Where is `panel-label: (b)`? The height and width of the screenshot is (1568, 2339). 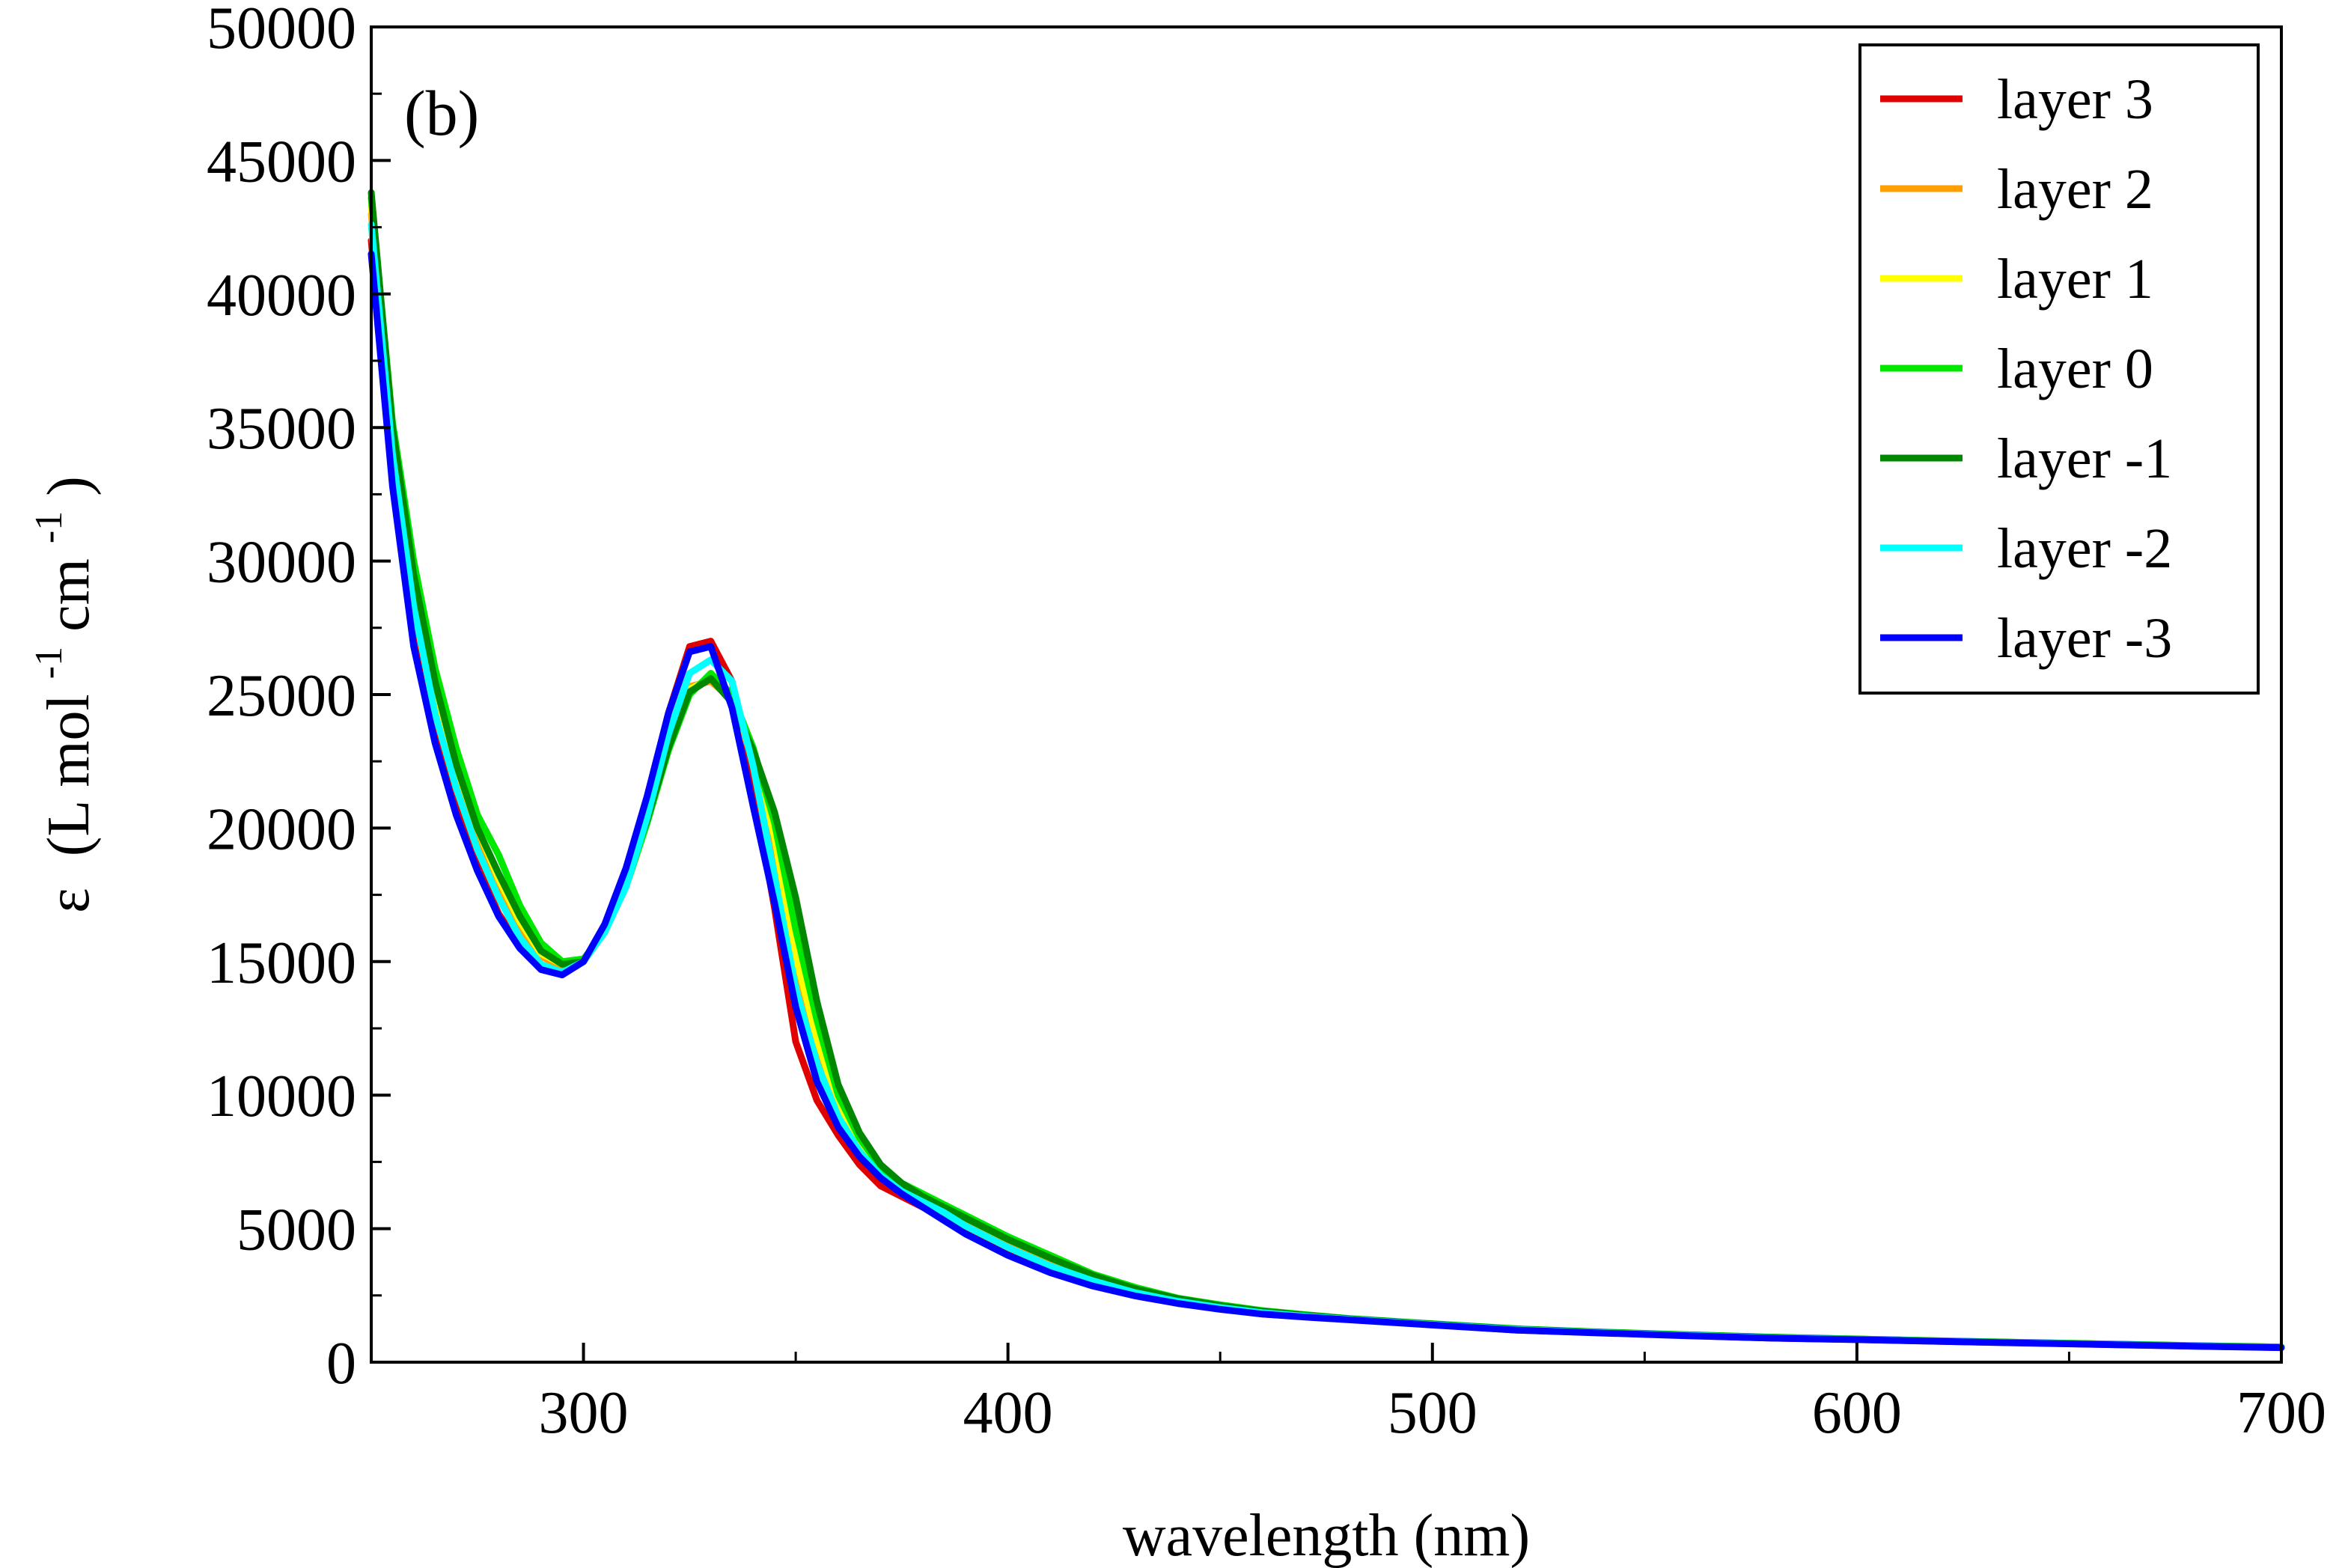 panel-label: (b) is located at coordinates (441, 113).